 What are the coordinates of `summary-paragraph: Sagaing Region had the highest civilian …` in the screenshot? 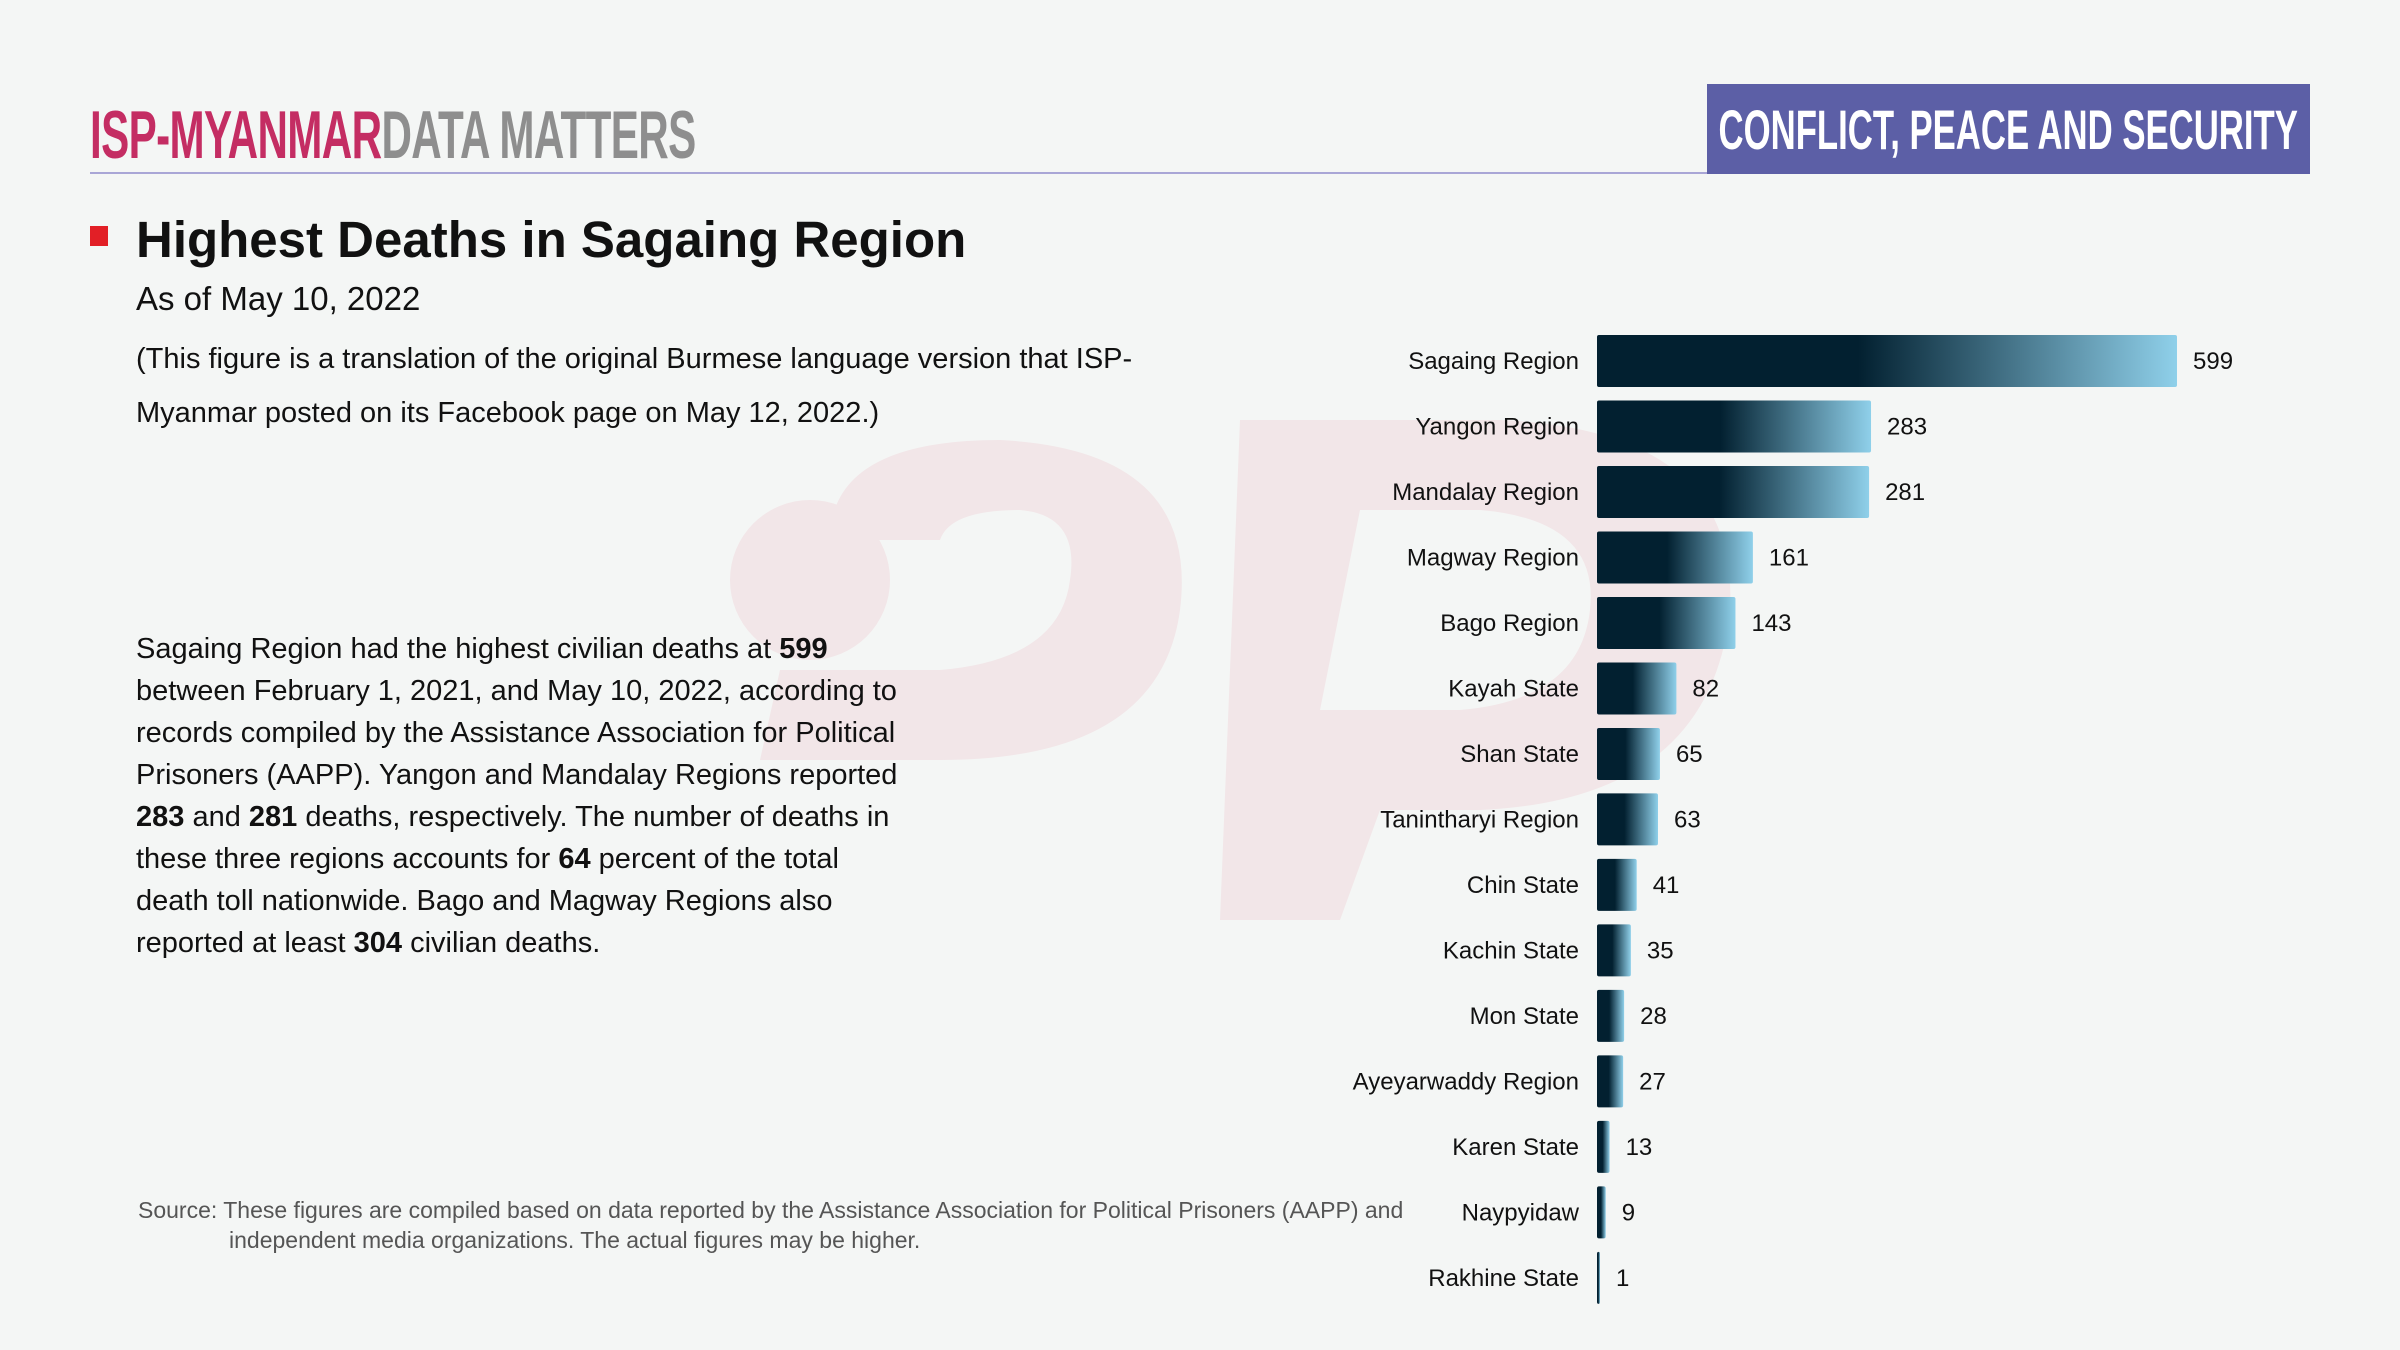 It's located at (517, 796).